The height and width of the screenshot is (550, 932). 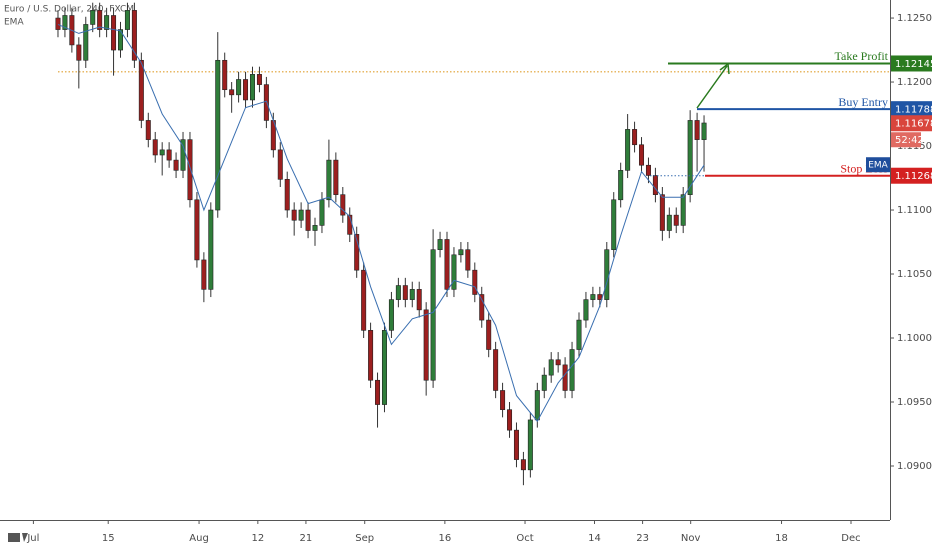 I want to click on ema-tag-label: EMA, so click(x=878, y=166).